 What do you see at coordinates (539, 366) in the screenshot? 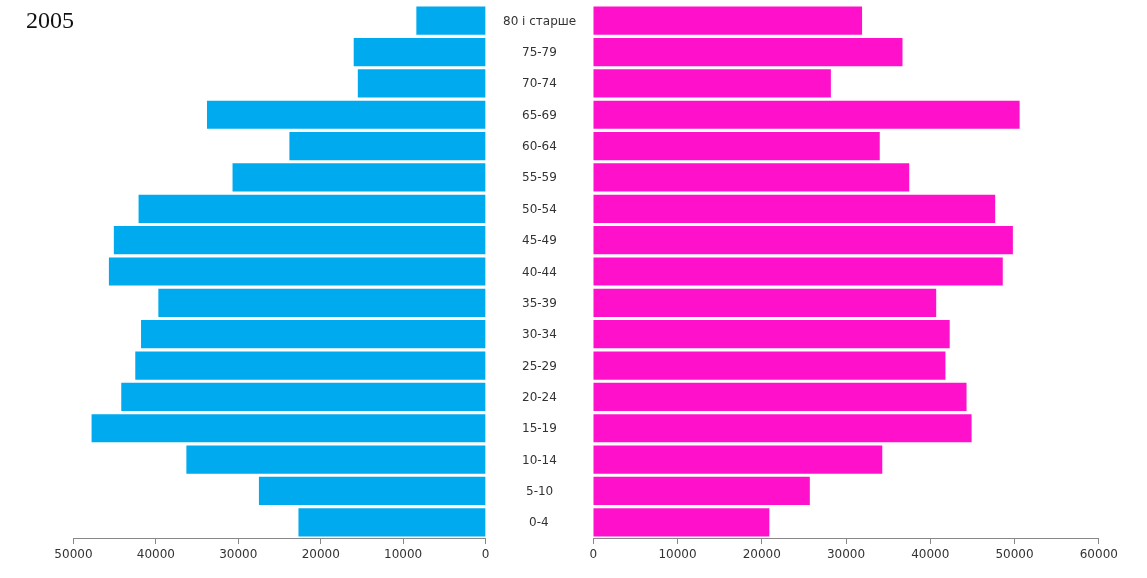
I see `y-tick-label: 25-29` at bounding box center [539, 366].